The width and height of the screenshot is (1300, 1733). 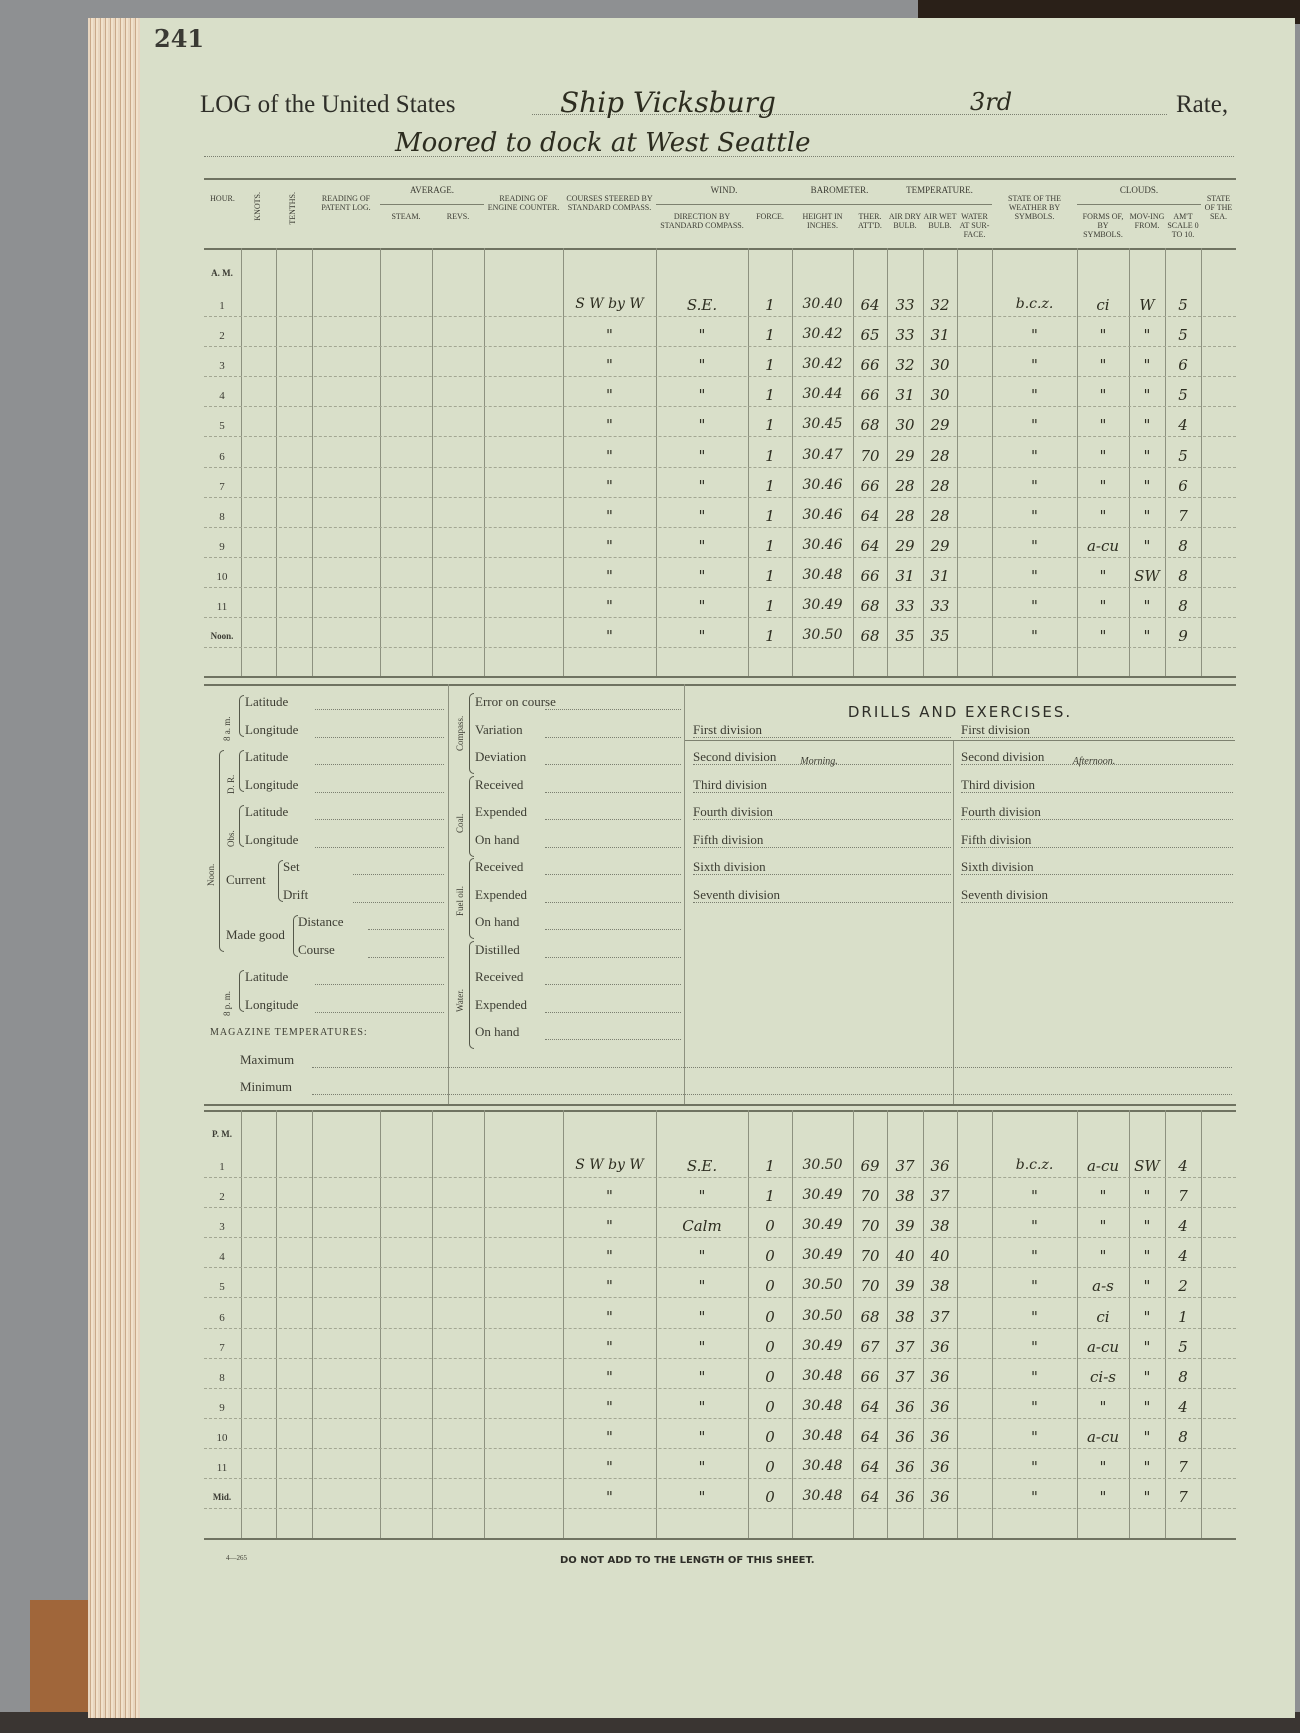 What do you see at coordinates (870, 1346) in the screenshot?
I see `pm-thermometer-attached-cell: 67` at bounding box center [870, 1346].